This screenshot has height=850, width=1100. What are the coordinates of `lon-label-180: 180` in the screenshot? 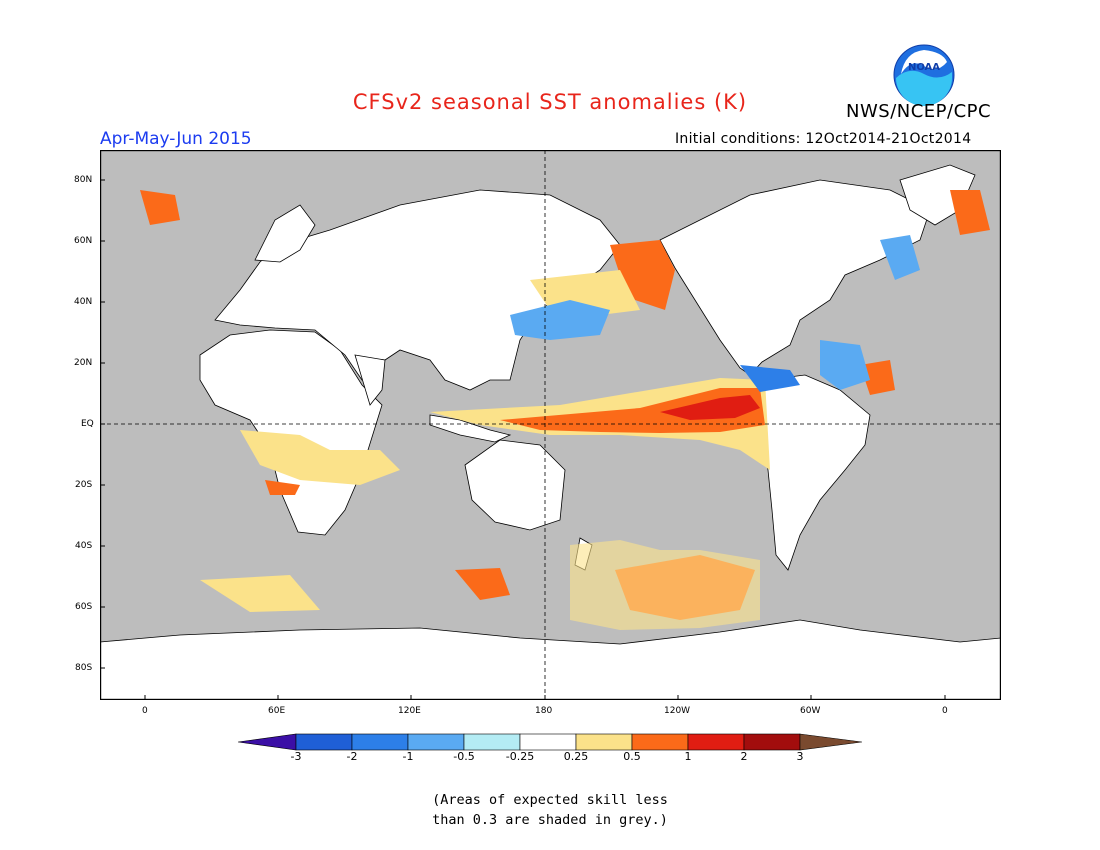 It's located at (544, 711).